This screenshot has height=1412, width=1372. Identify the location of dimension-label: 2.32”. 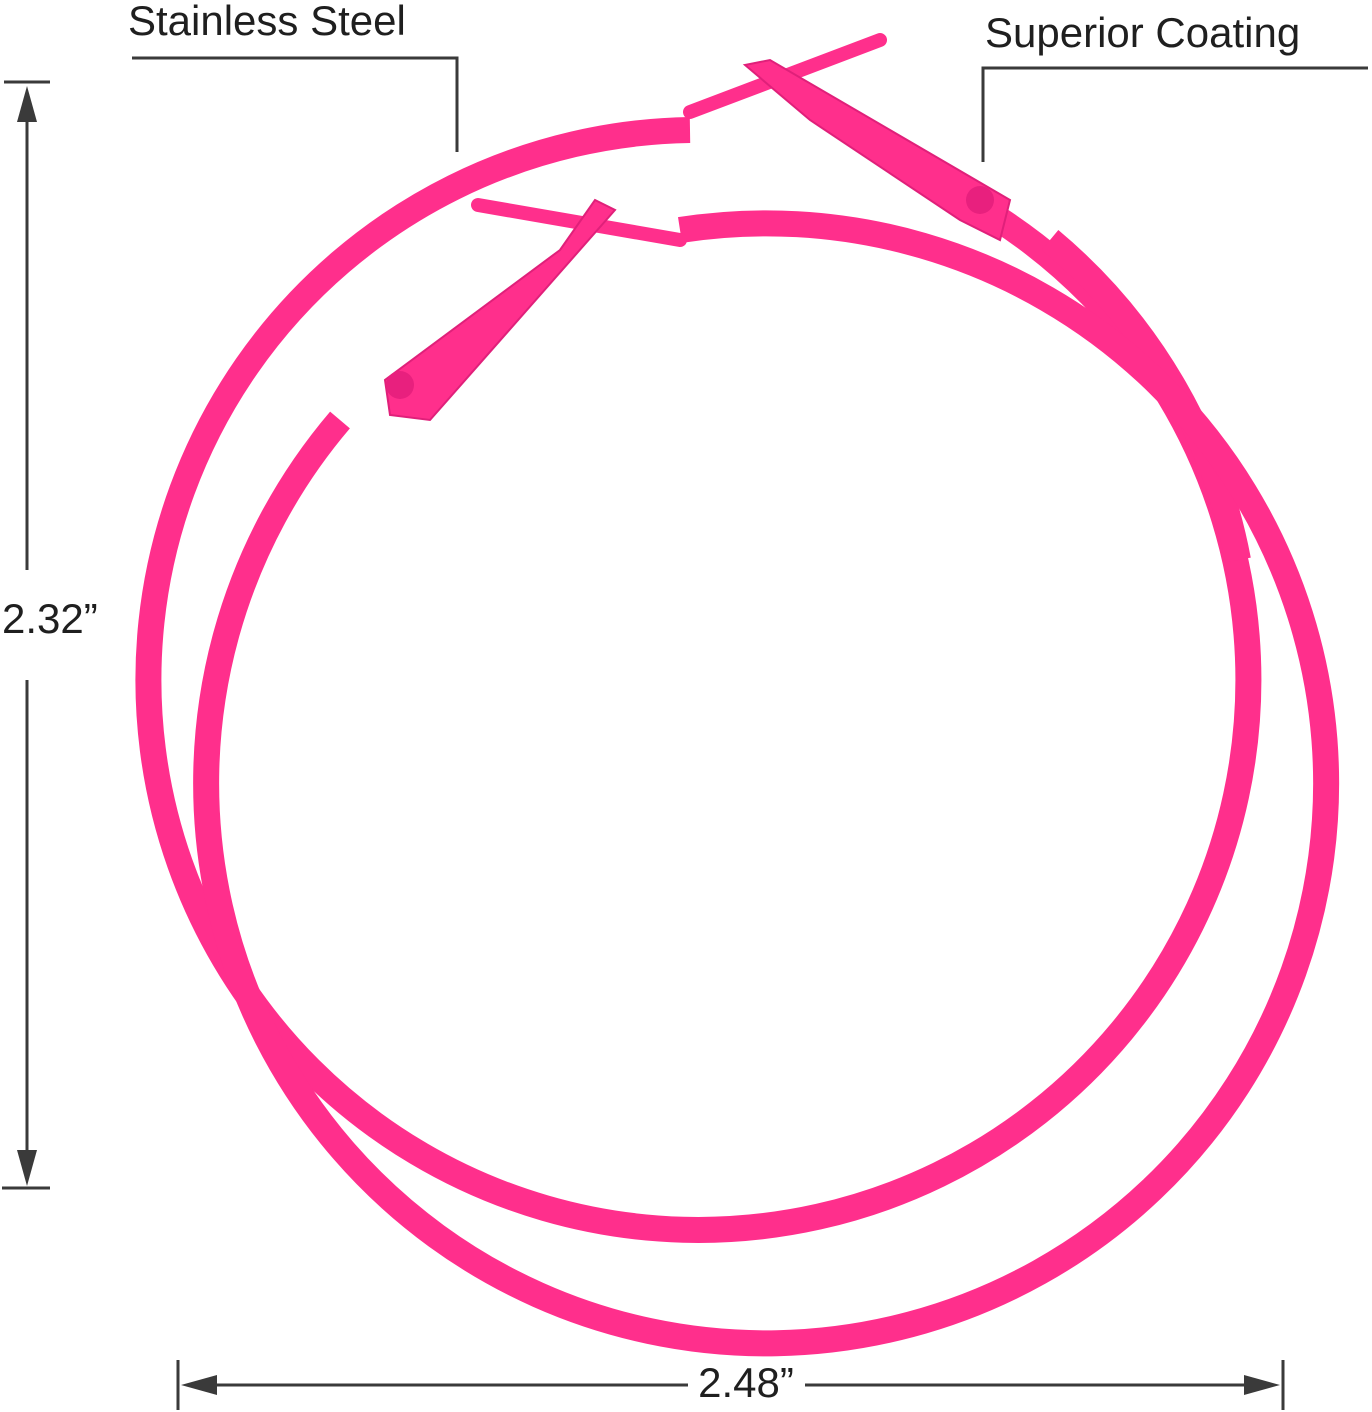
(50, 618).